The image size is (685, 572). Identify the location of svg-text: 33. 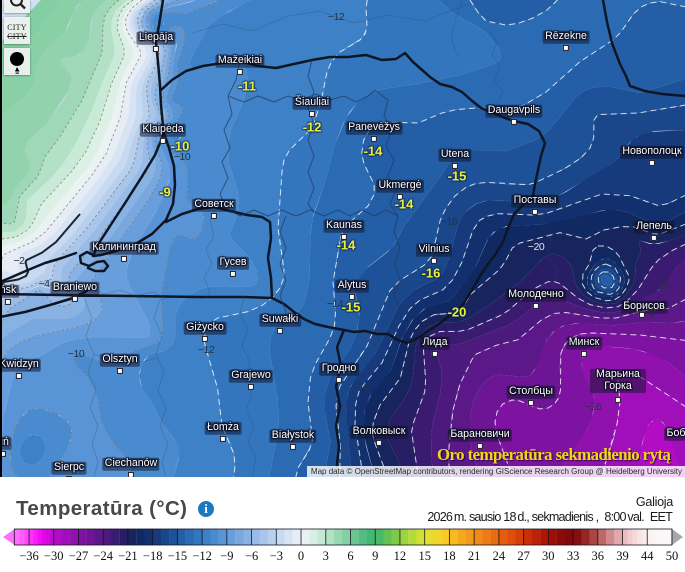
(573, 556).